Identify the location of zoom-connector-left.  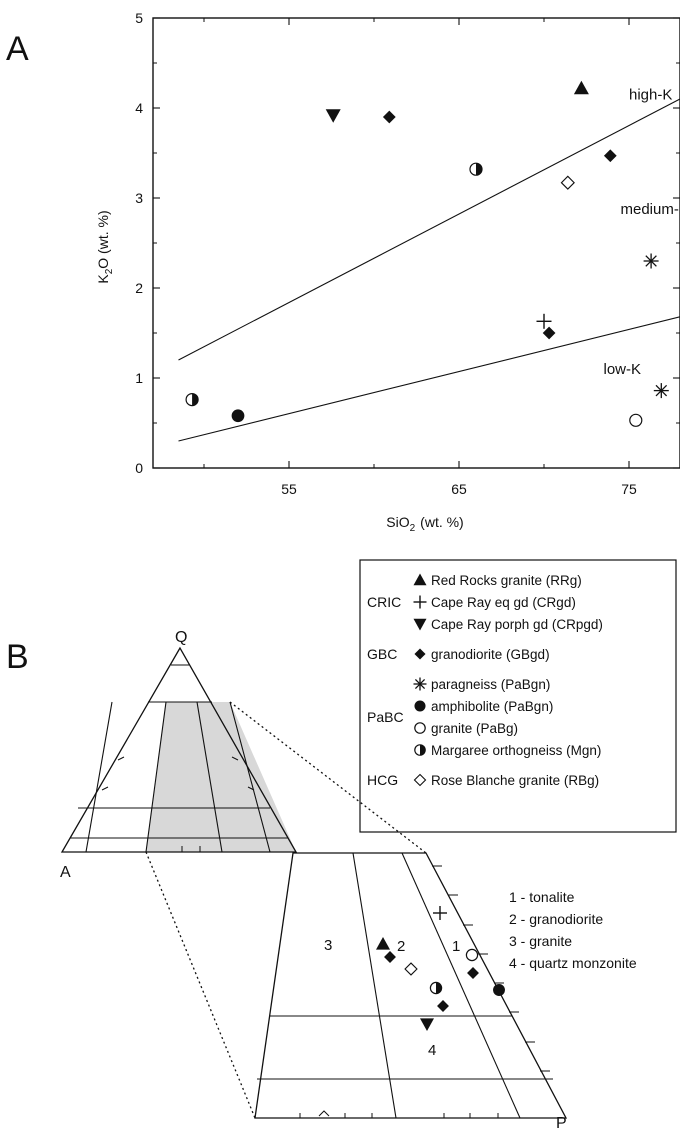
(200, 985).